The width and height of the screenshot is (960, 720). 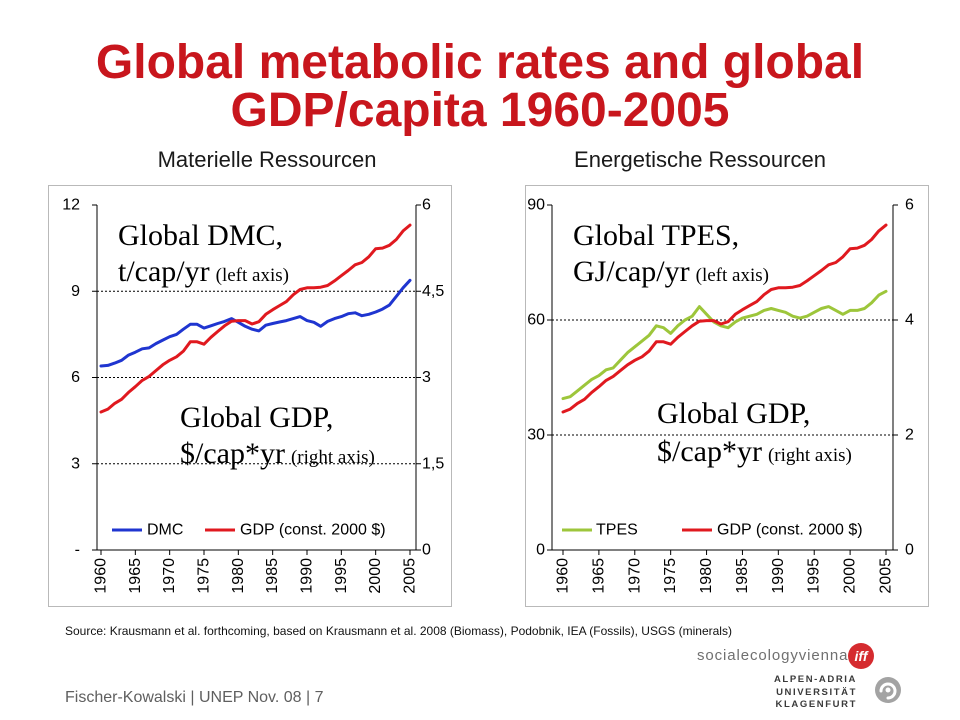 I want to click on right-axis-tick-label: 3, so click(x=426, y=377).